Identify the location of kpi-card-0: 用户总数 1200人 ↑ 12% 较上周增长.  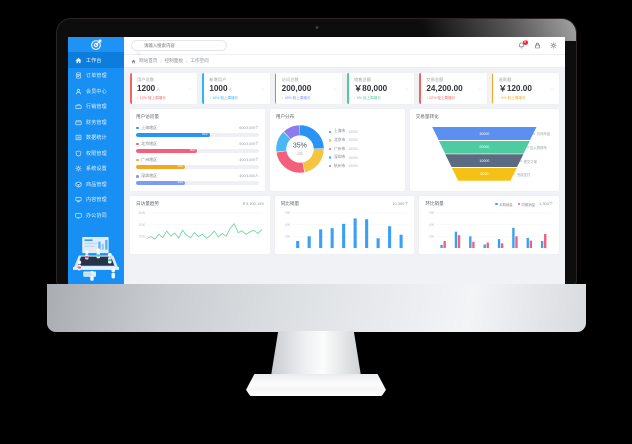
(164, 88).